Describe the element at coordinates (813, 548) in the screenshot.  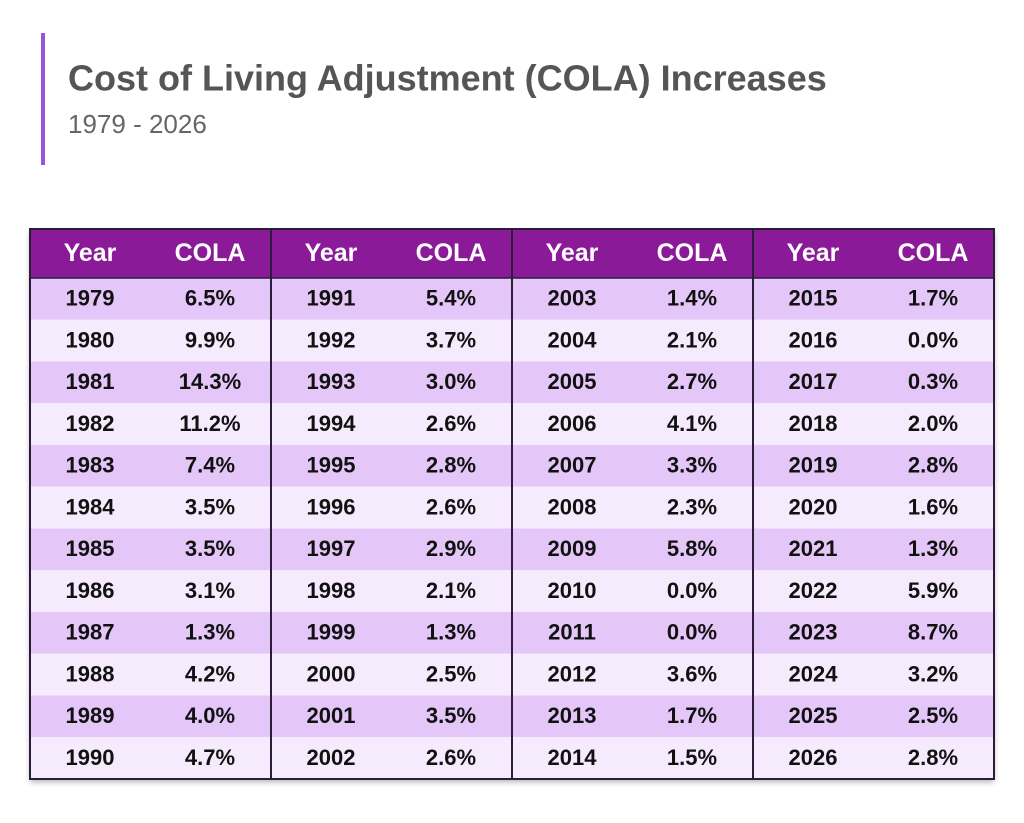
I see `year-cell: 2021` at that location.